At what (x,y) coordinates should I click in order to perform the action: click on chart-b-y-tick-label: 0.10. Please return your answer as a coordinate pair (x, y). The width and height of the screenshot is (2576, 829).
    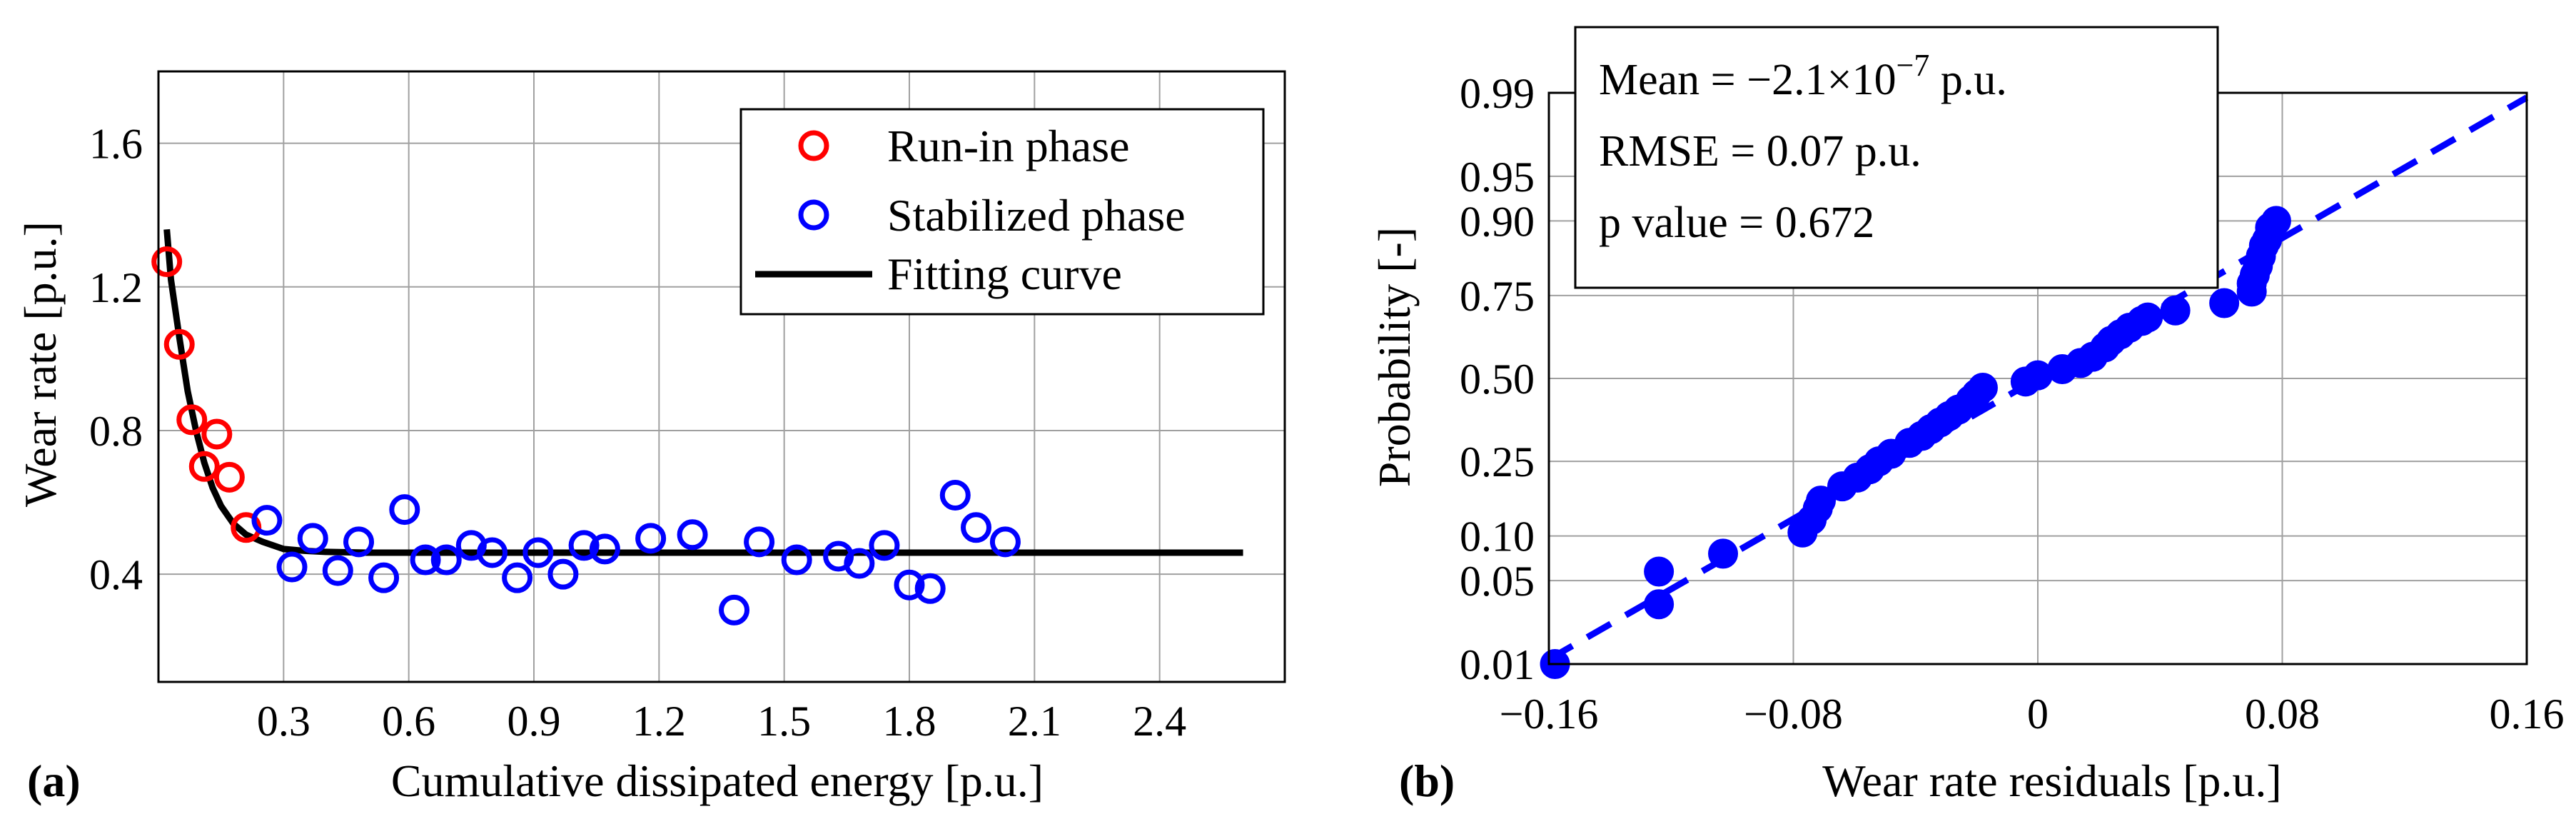
    Looking at the image, I should click on (1497, 537).